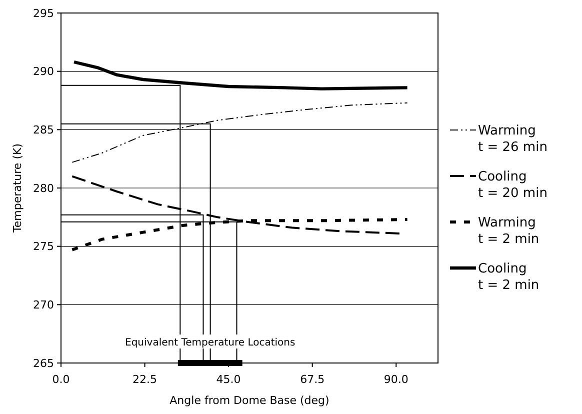 The image size is (582, 414). Describe the element at coordinates (509, 277) in the screenshot. I see `legend-label: Cooling t = 2 min` at that location.